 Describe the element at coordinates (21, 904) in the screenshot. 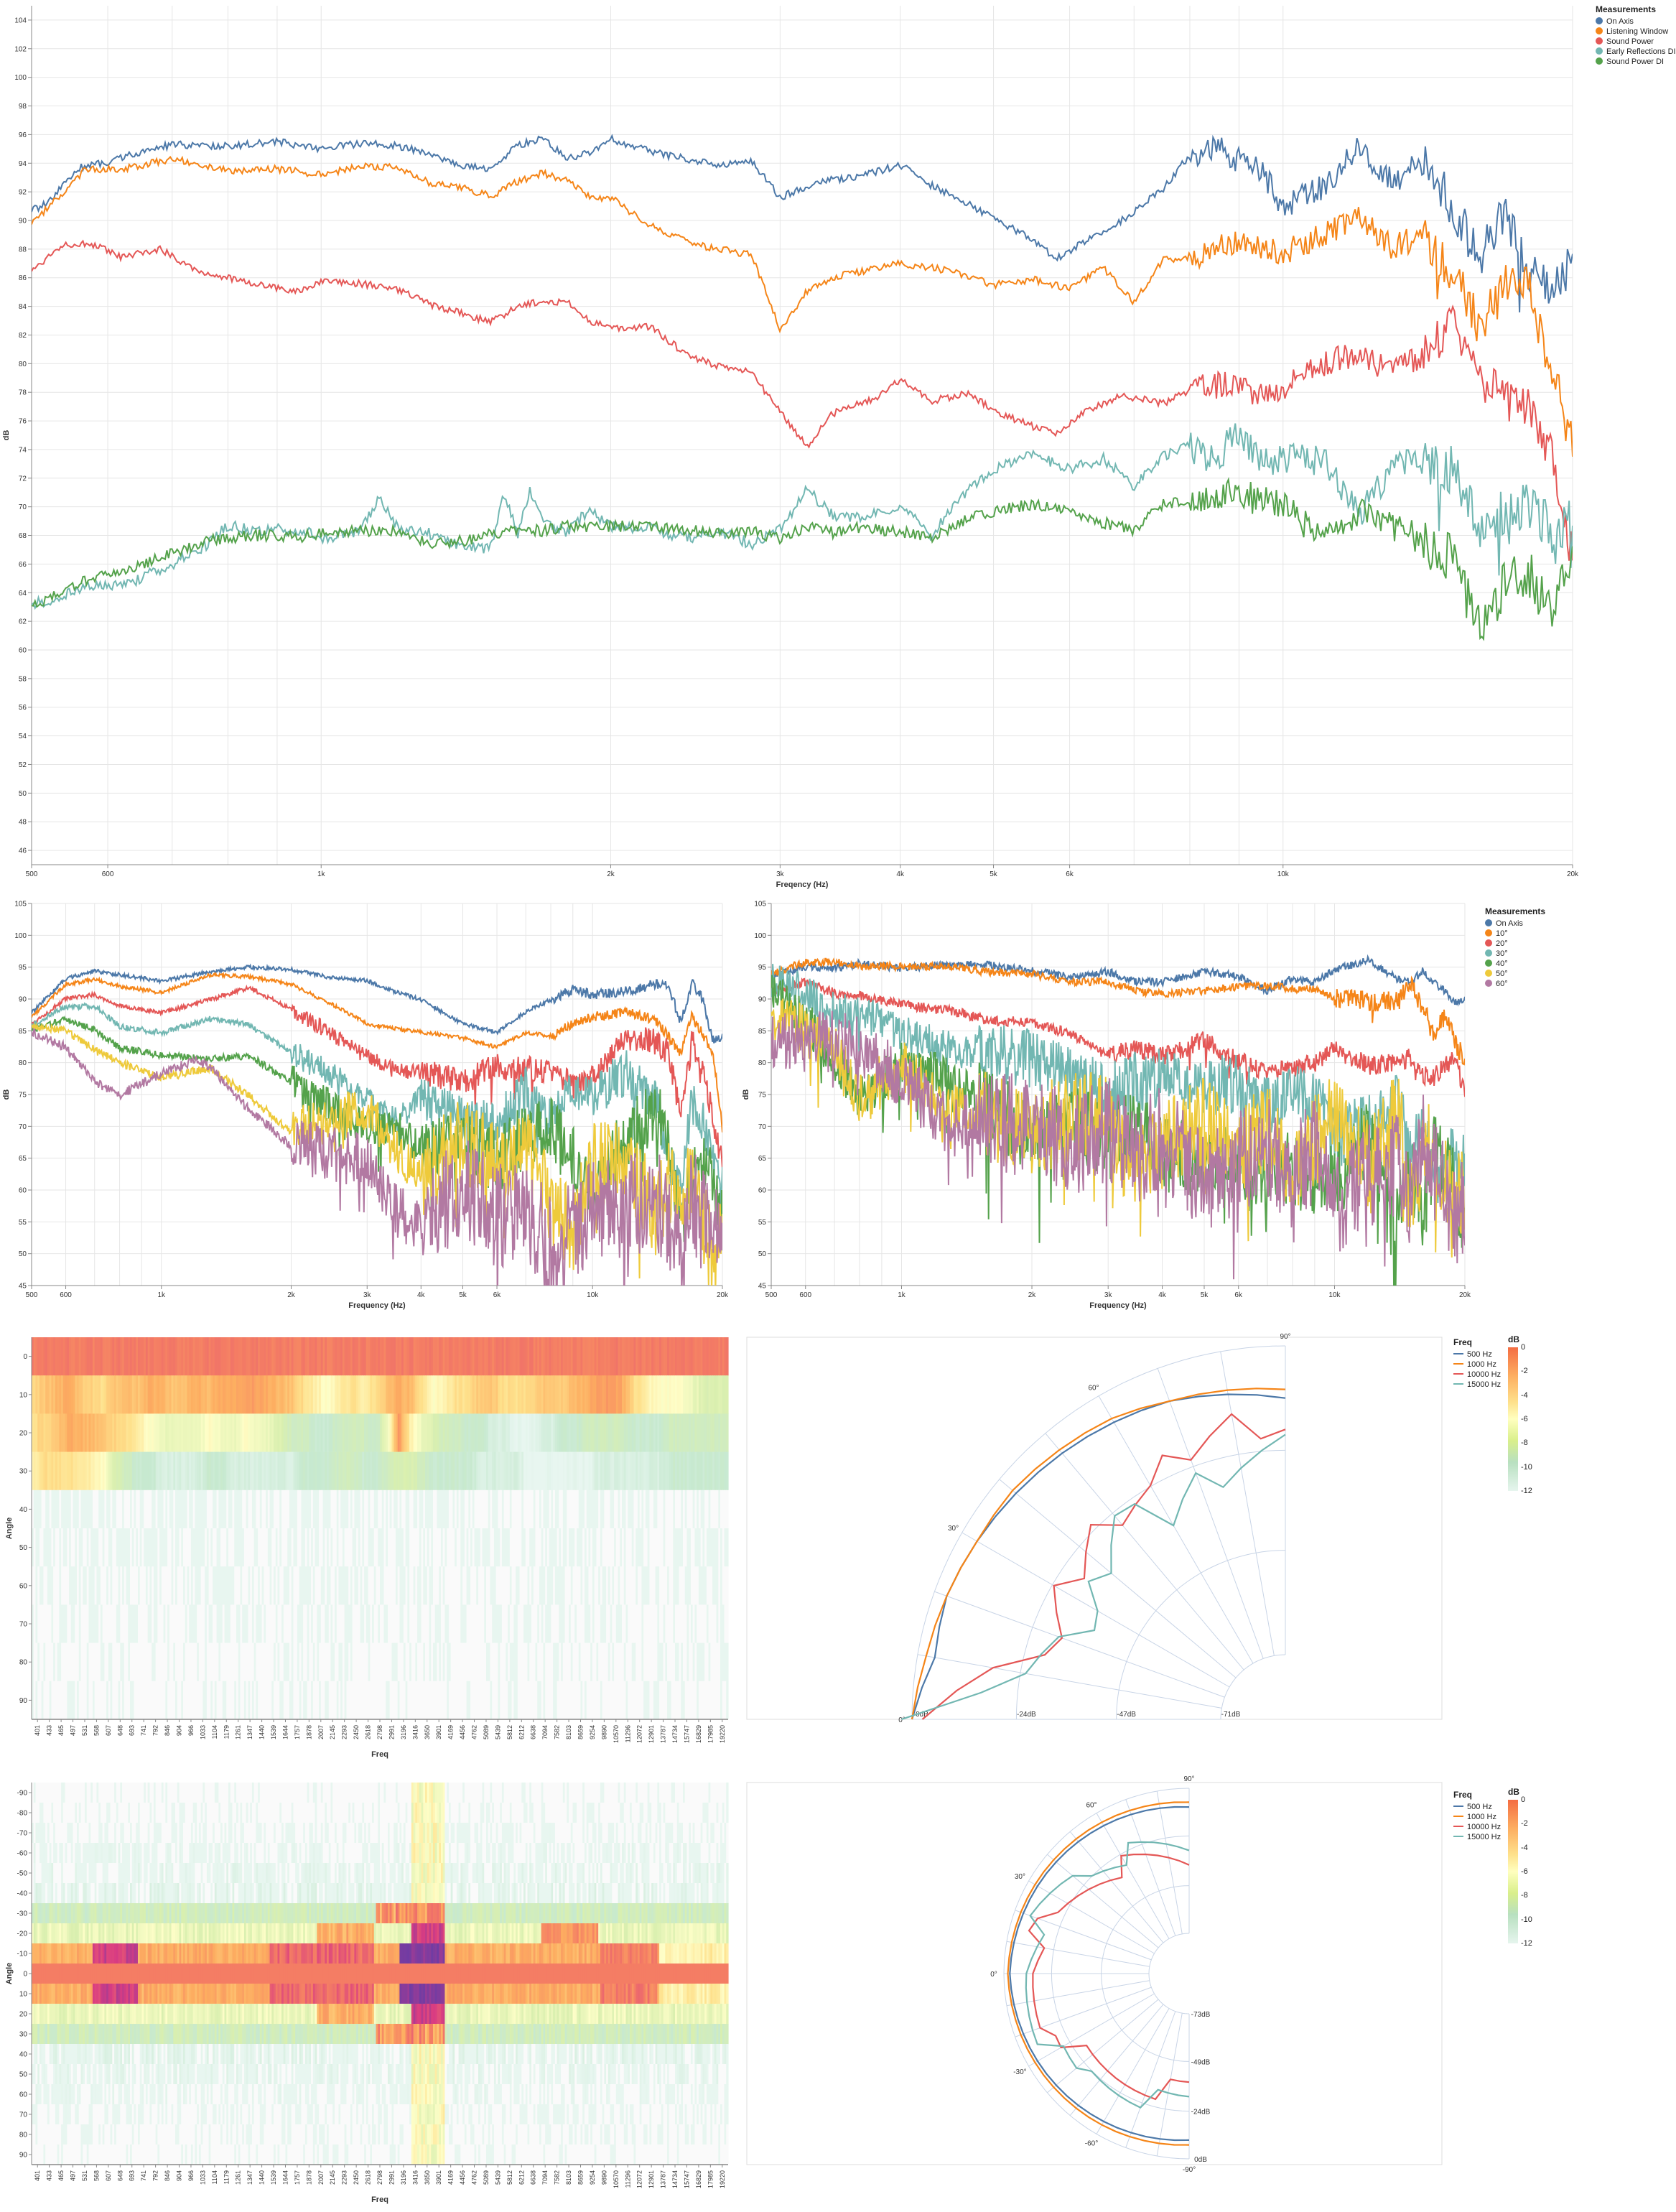

I see `y-tick-label: 105` at that location.